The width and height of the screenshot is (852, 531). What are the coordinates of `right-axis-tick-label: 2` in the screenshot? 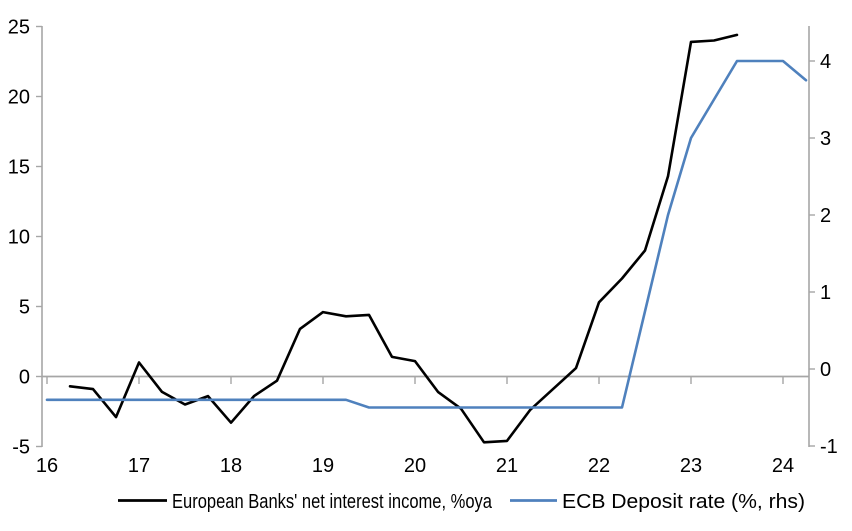 It's located at (825, 216).